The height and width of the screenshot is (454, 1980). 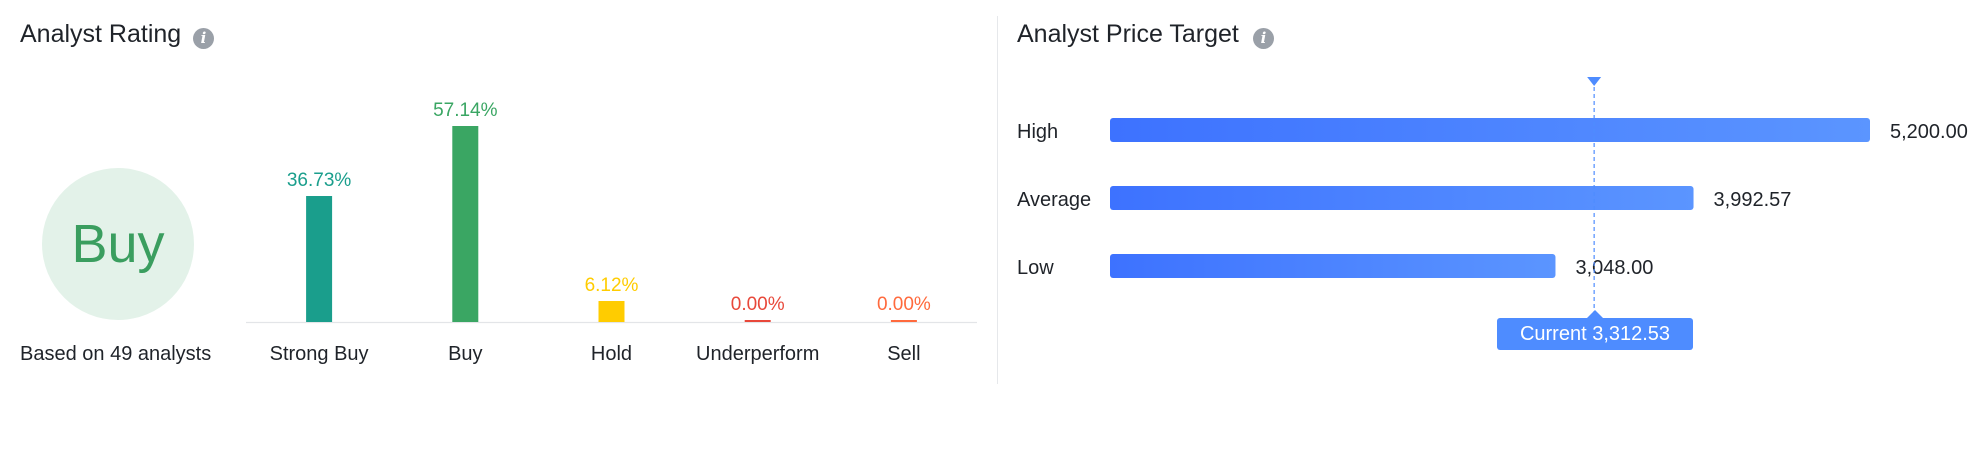 I want to click on rating-category-label: Underperform, so click(x=757, y=354).